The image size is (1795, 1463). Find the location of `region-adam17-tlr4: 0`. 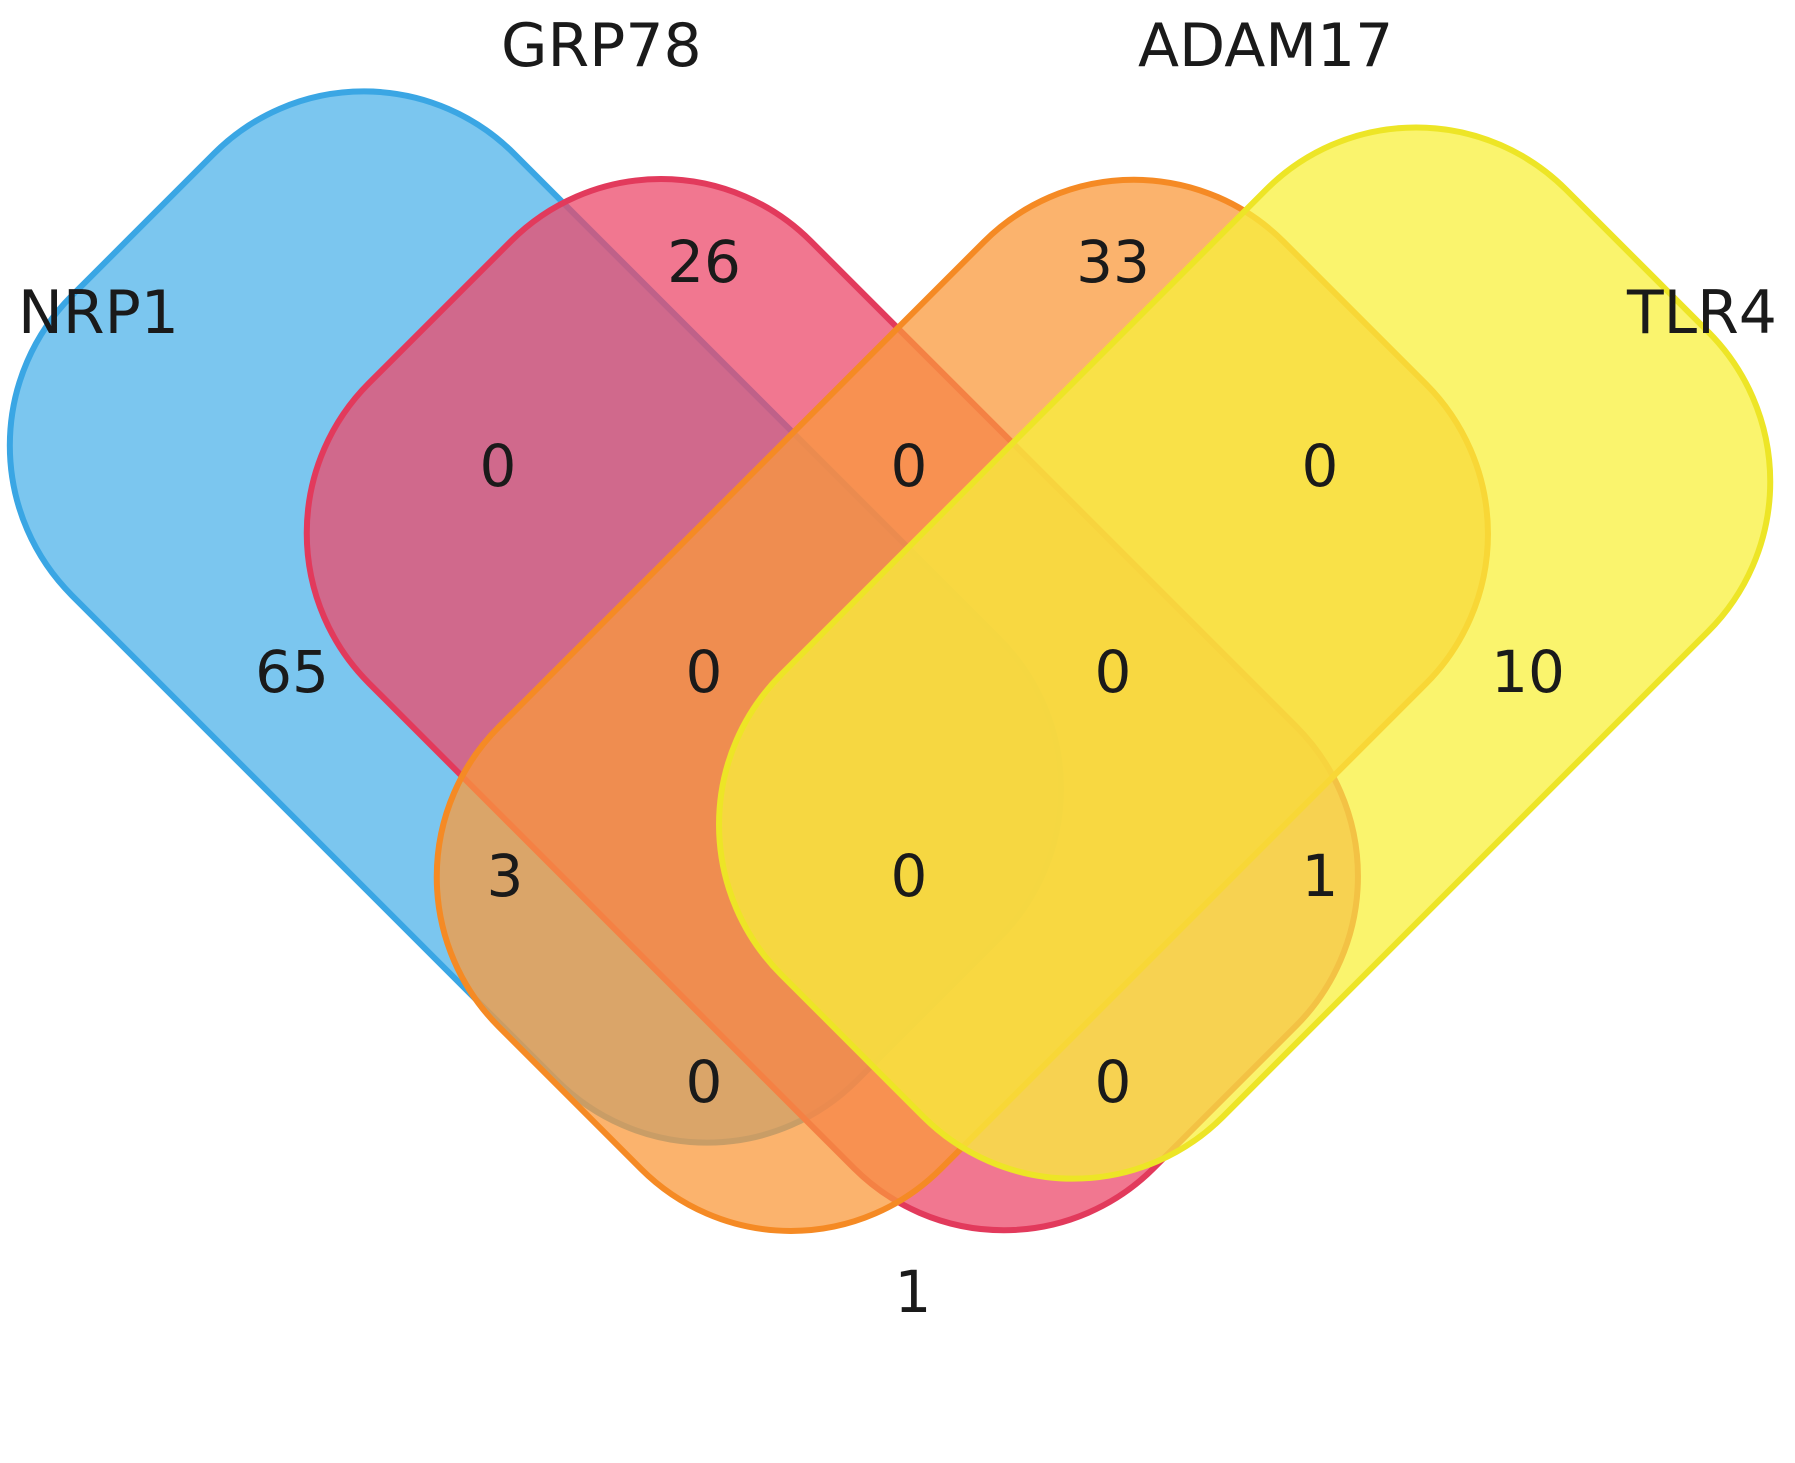

region-adam17-tlr4: 0 is located at coordinates (1320, 466).